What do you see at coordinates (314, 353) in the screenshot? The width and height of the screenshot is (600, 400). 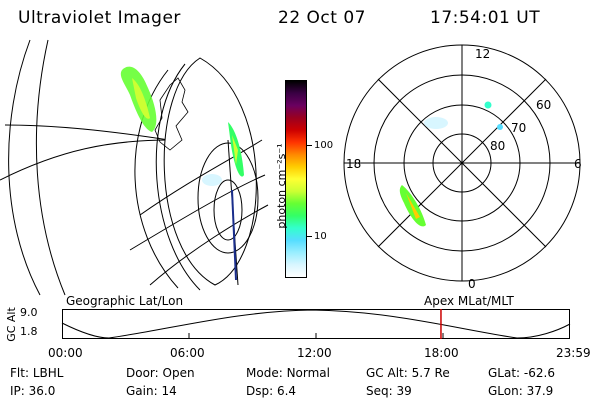 I see `timeline-x-tick-2: 12:00` at bounding box center [314, 353].